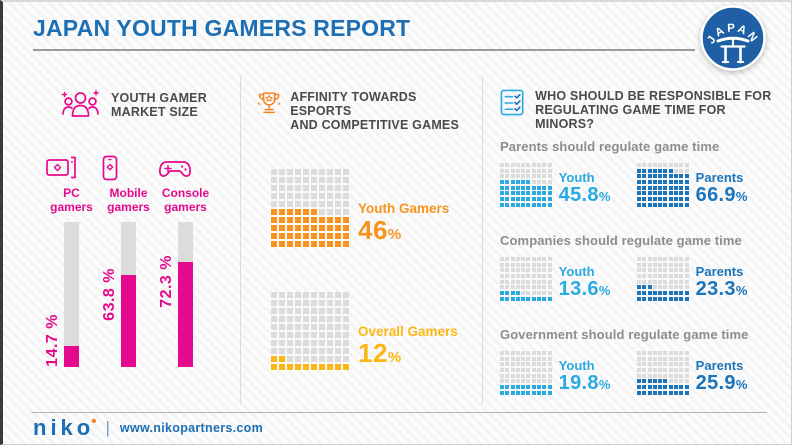 The width and height of the screenshot is (792, 445). Describe the element at coordinates (61, 167) in the screenshot. I see `pc-gamers-icon` at that location.